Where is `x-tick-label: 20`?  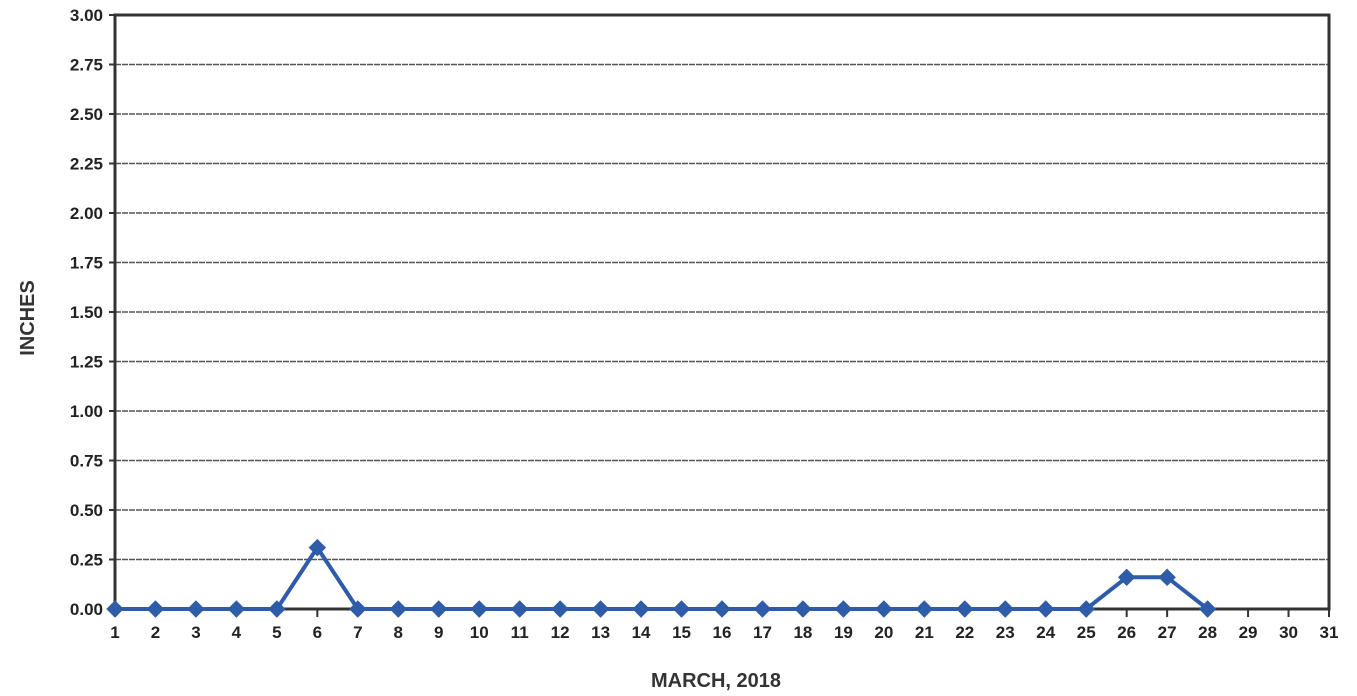
x-tick-label: 20 is located at coordinates (883, 632).